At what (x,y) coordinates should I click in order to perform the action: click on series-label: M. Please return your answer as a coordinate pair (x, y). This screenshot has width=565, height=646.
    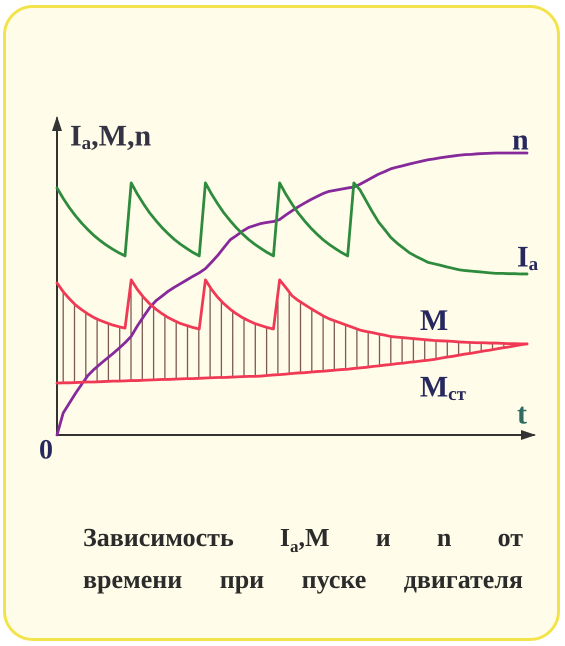
    Looking at the image, I should click on (434, 320).